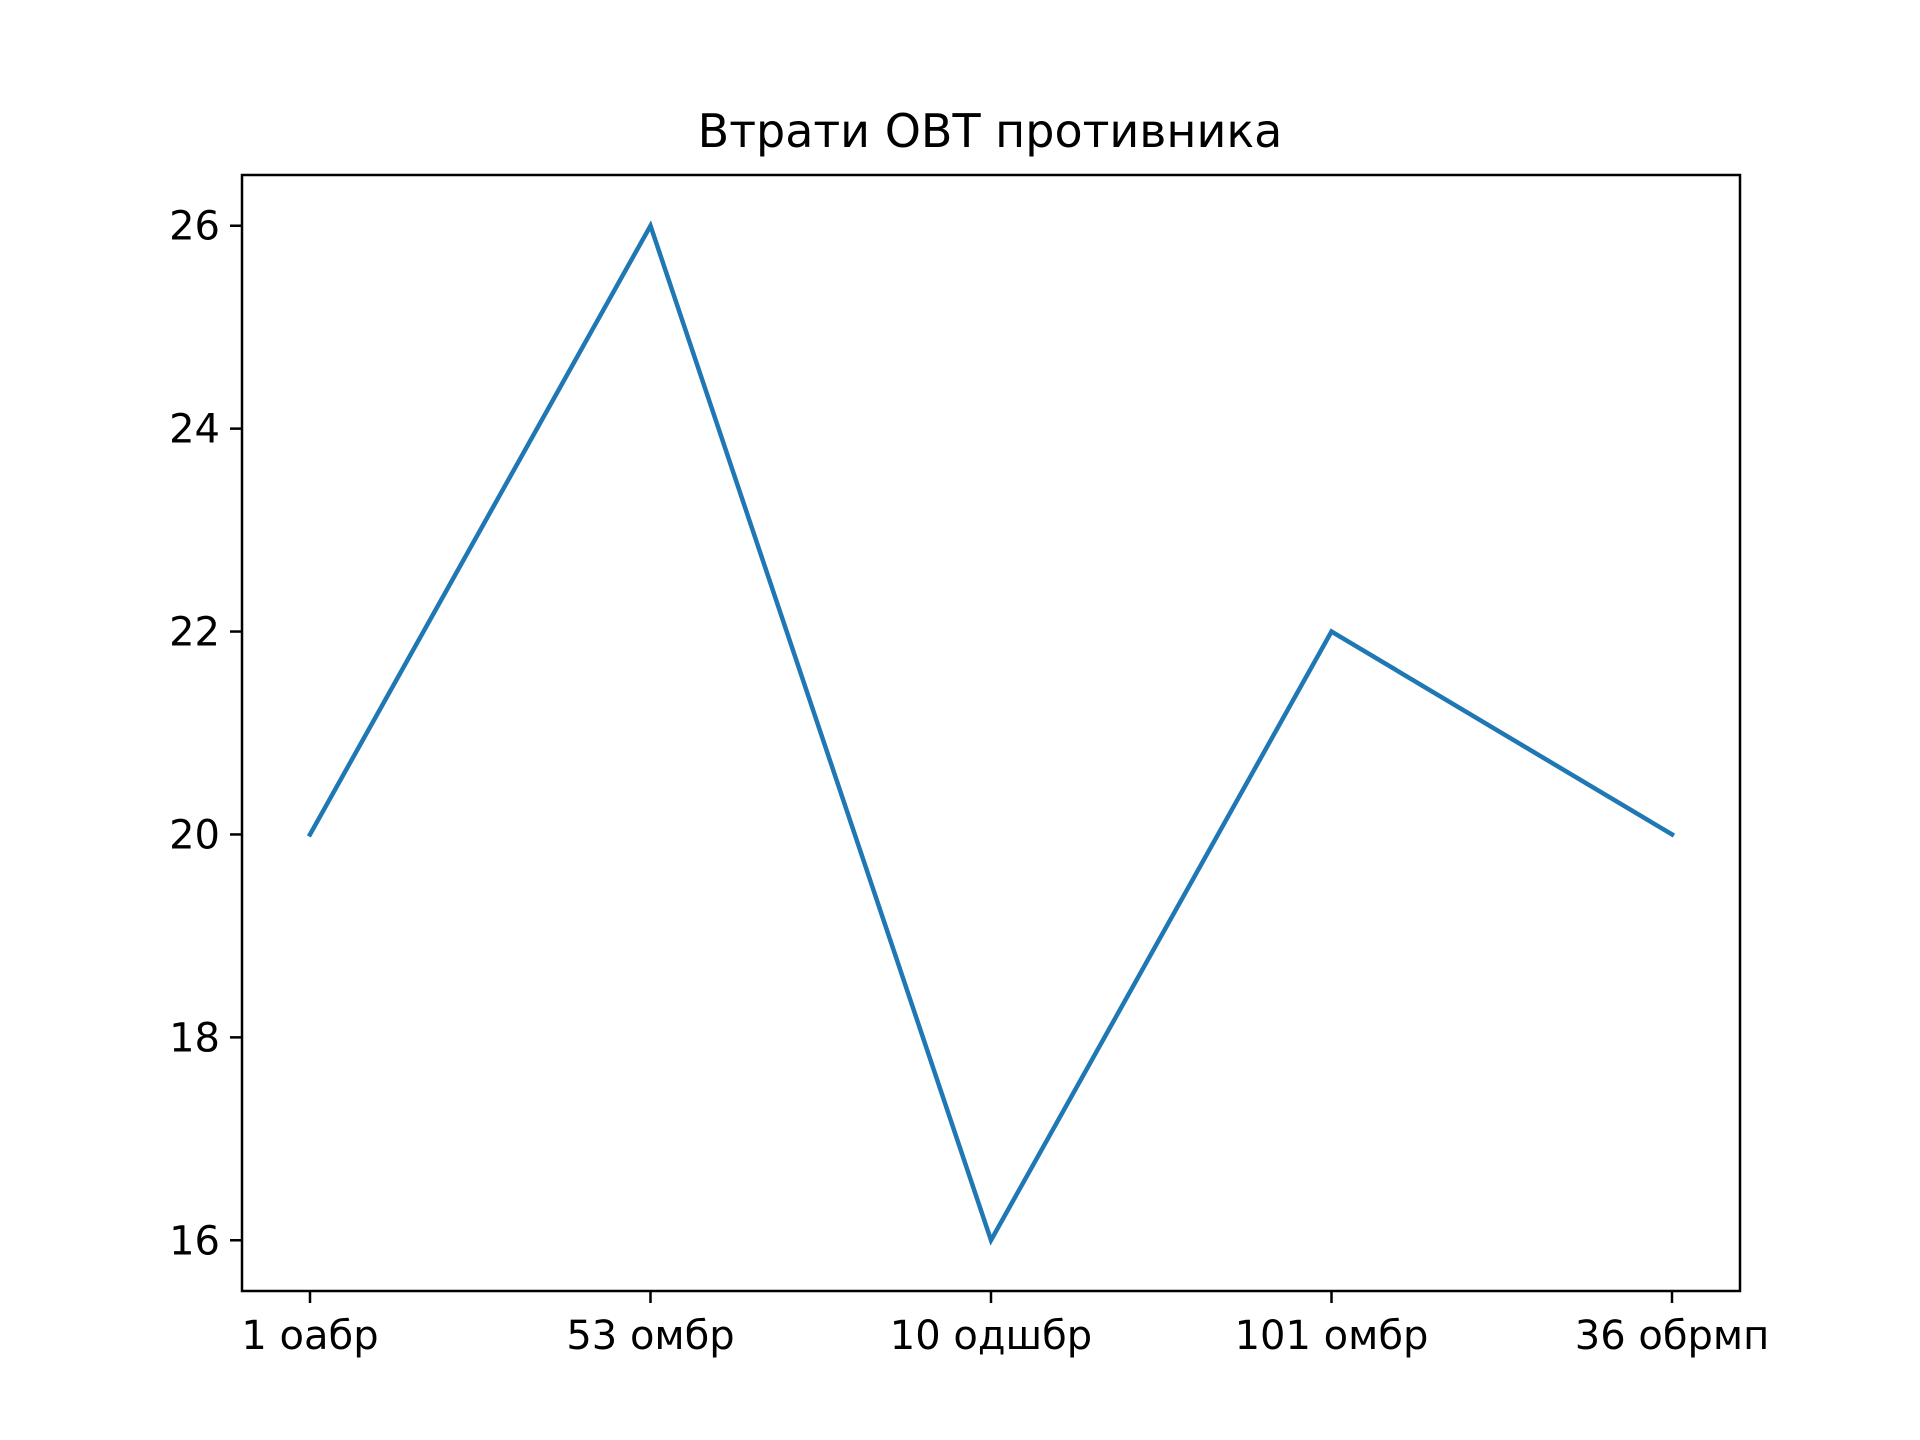  What do you see at coordinates (194, 633) in the screenshot?
I see `y-tick-label: 22` at bounding box center [194, 633].